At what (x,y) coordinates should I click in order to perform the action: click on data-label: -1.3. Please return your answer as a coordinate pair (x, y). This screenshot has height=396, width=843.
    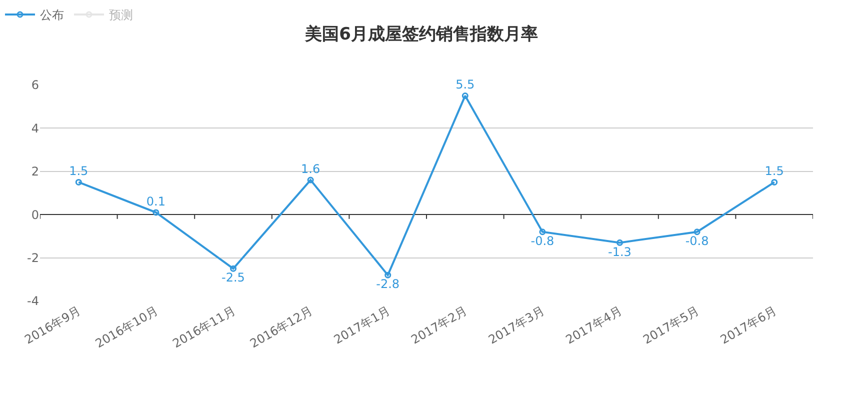
    Looking at the image, I should click on (620, 251).